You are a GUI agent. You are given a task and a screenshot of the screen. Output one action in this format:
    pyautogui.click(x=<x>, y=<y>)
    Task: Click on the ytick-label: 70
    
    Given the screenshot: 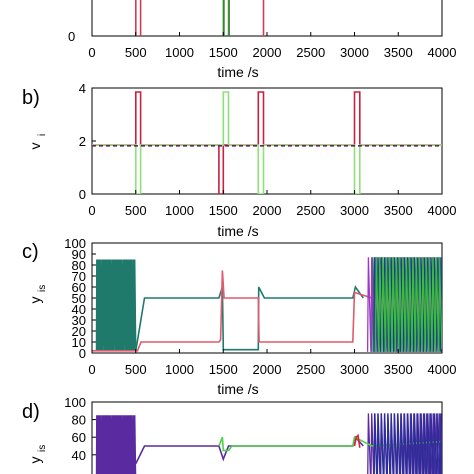 What is the action you would take?
    pyautogui.click(x=79, y=276)
    